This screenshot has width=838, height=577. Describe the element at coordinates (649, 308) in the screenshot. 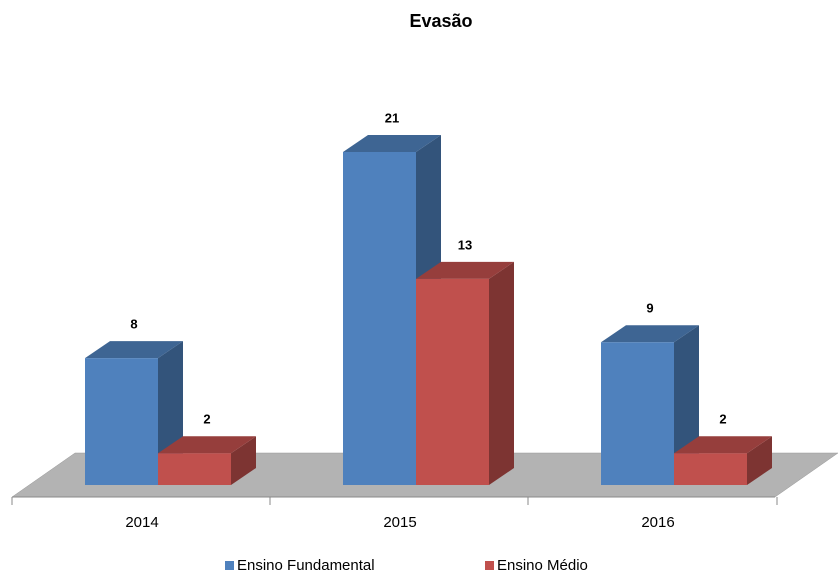

I see `value-label: 9` at that location.